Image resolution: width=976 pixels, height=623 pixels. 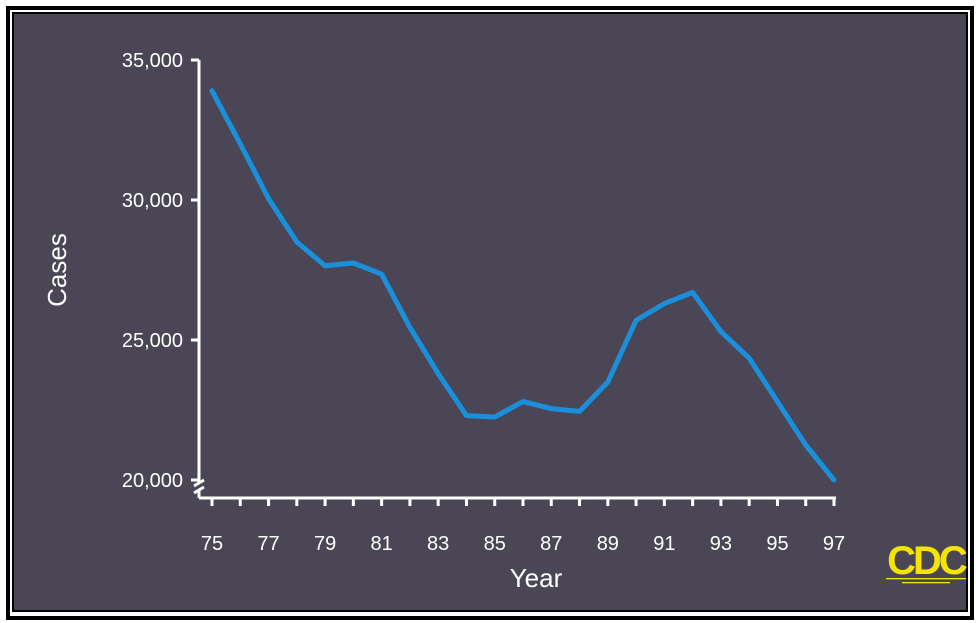 What do you see at coordinates (325, 544) in the screenshot?
I see `x-tick-label-2: 79` at bounding box center [325, 544].